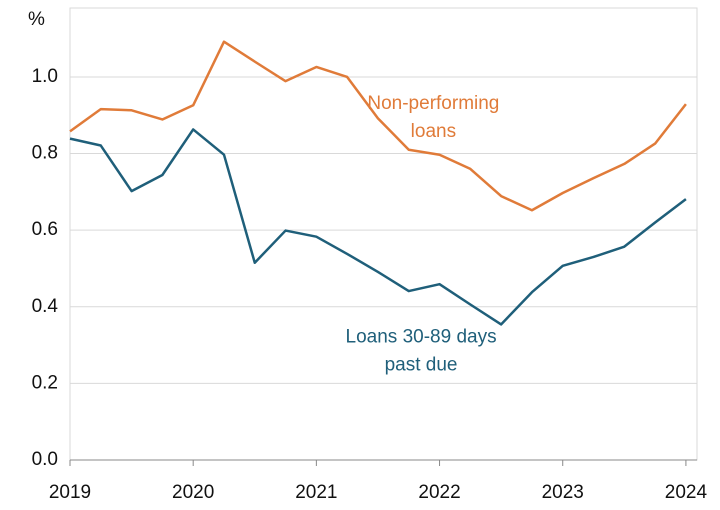 The height and width of the screenshot is (510, 720). What do you see at coordinates (316, 492) in the screenshot?
I see `x-tick-label: 2021` at bounding box center [316, 492].